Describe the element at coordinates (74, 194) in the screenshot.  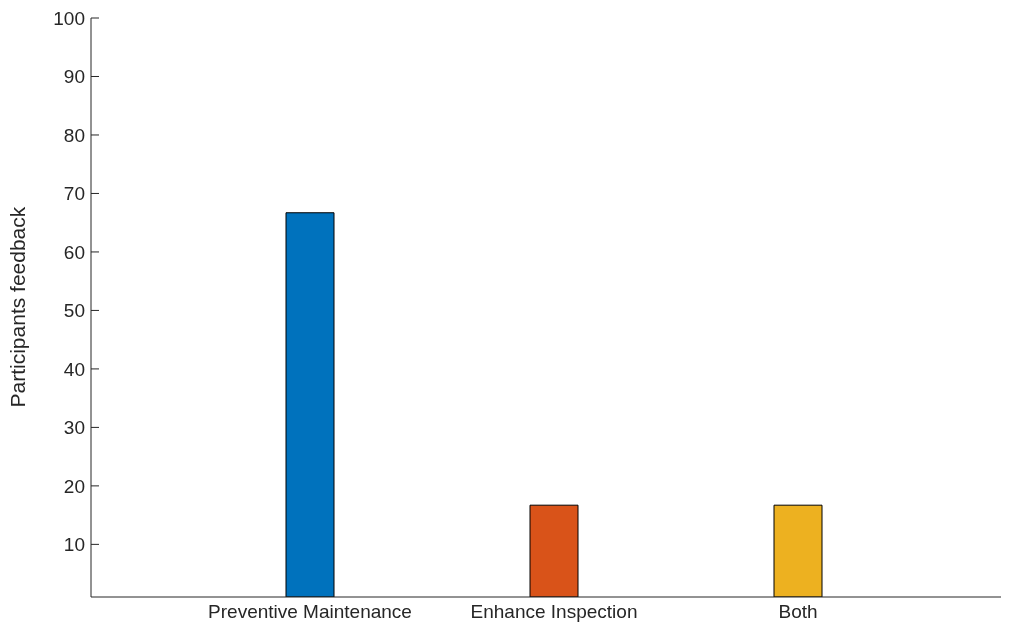
I see `y-tick-label: 70` at that location.